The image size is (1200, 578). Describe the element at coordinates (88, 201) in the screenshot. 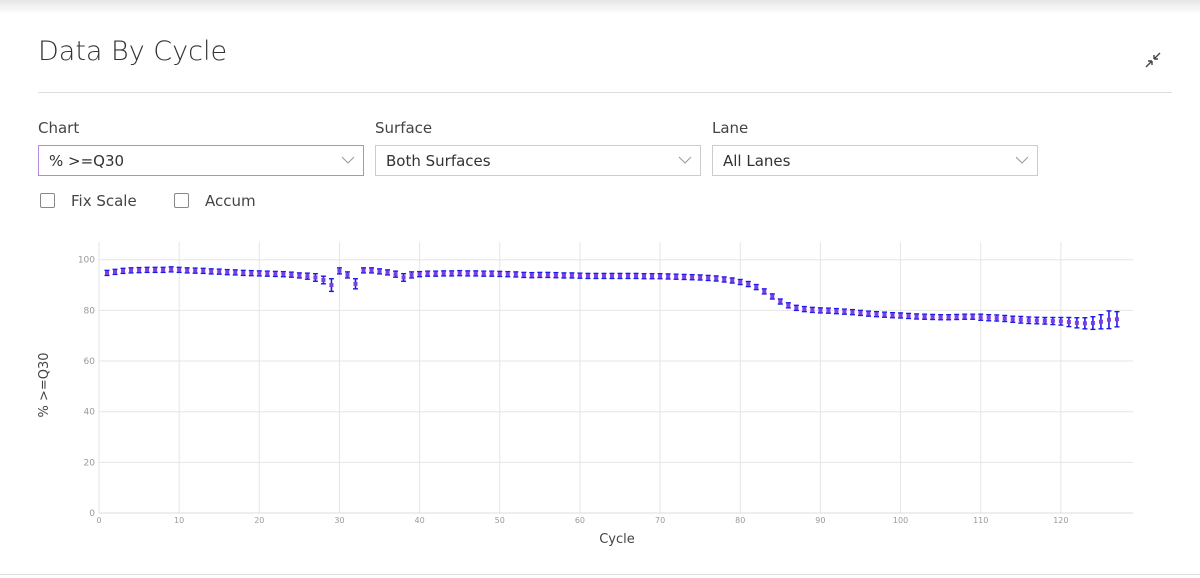

I see `fix-scale-checkbox: Fix Scale` at that location.